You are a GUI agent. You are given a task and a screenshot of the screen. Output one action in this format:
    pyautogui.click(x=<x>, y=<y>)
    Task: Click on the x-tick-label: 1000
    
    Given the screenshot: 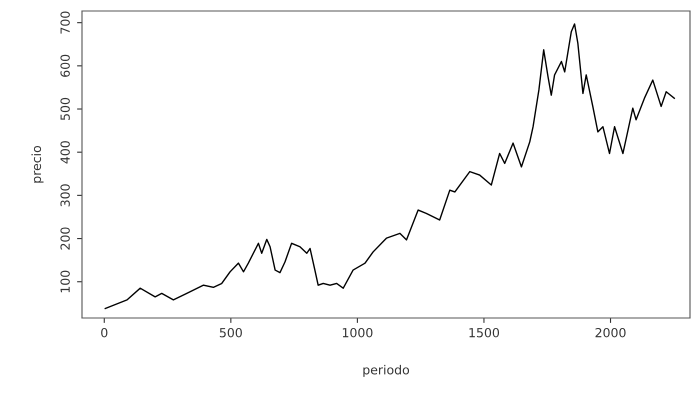 What is the action you would take?
    pyautogui.click(x=357, y=333)
    